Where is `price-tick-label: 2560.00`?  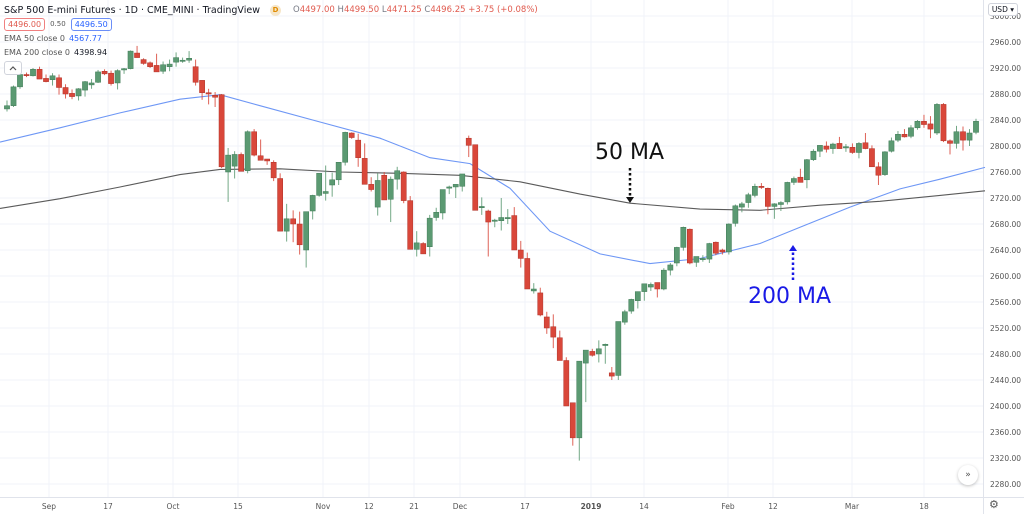
price-tick-label: 2560.00 is located at coordinates (1005, 302).